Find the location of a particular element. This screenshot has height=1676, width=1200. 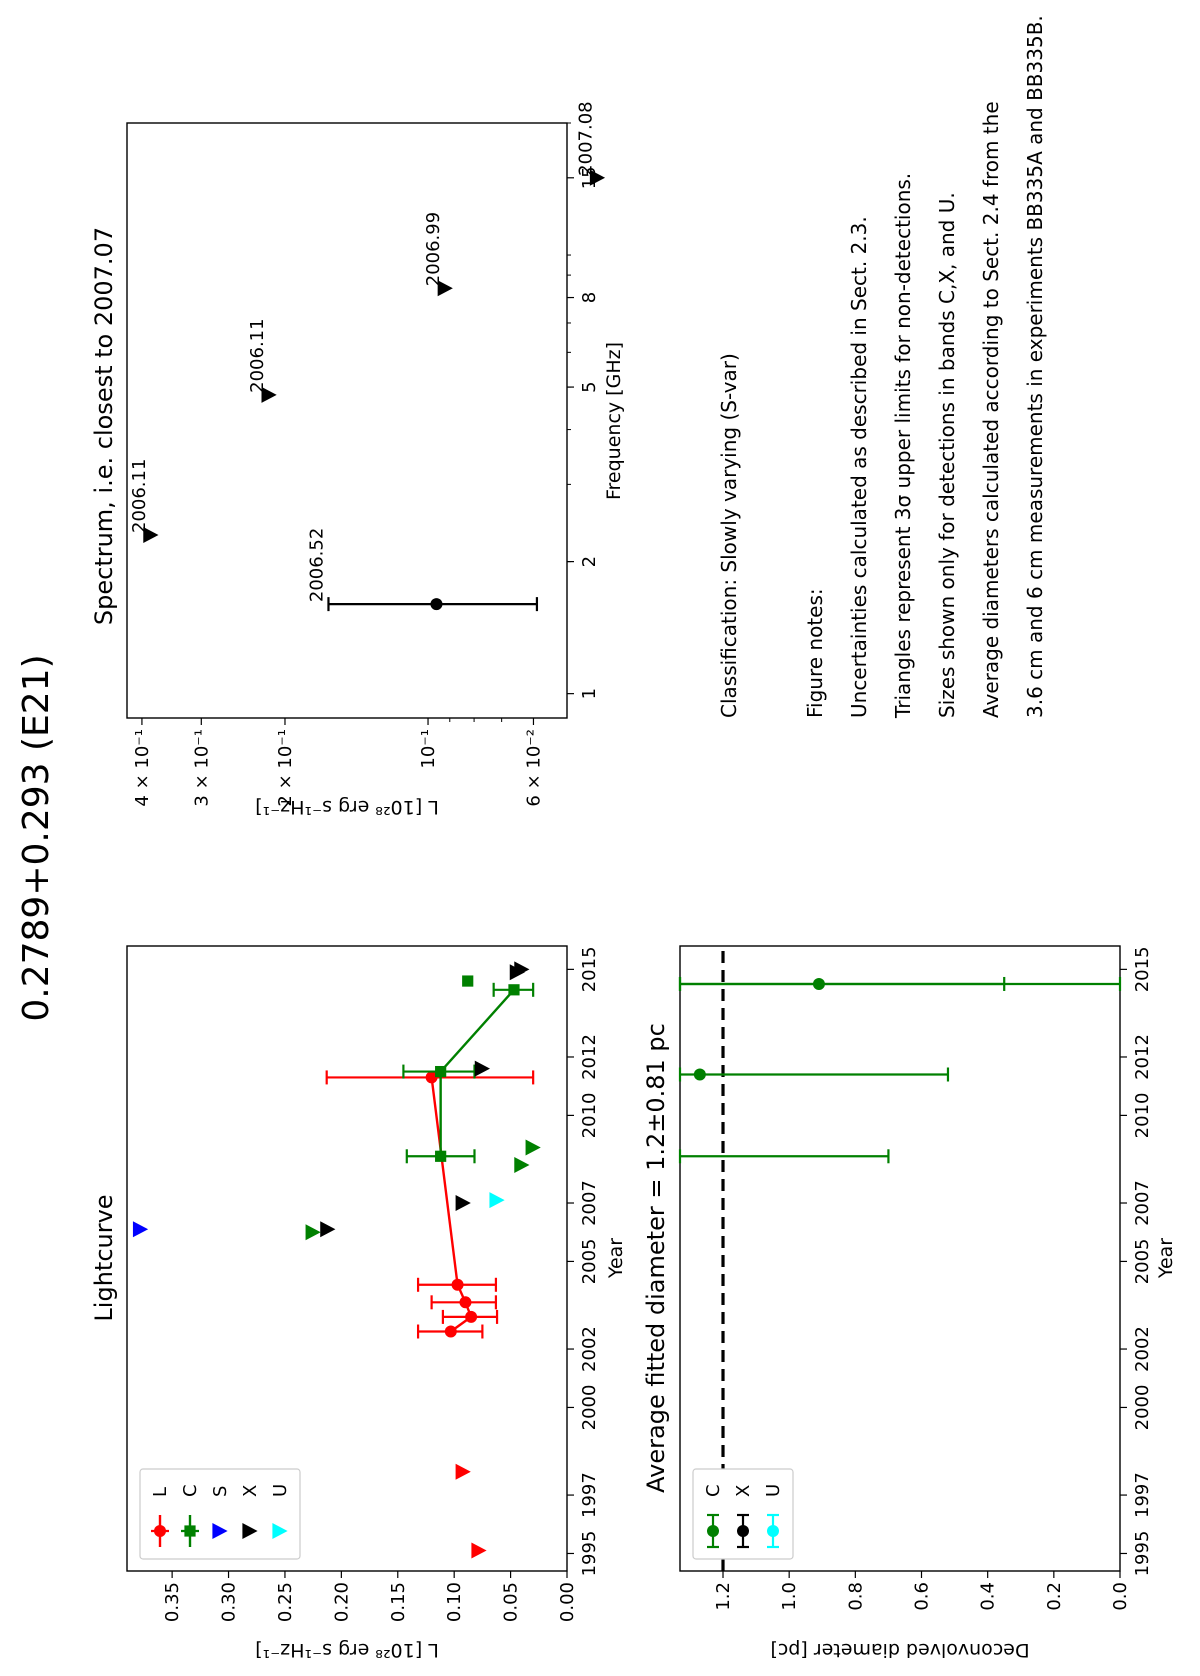

legend-label-L: L is located at coordinates (160, 1492).